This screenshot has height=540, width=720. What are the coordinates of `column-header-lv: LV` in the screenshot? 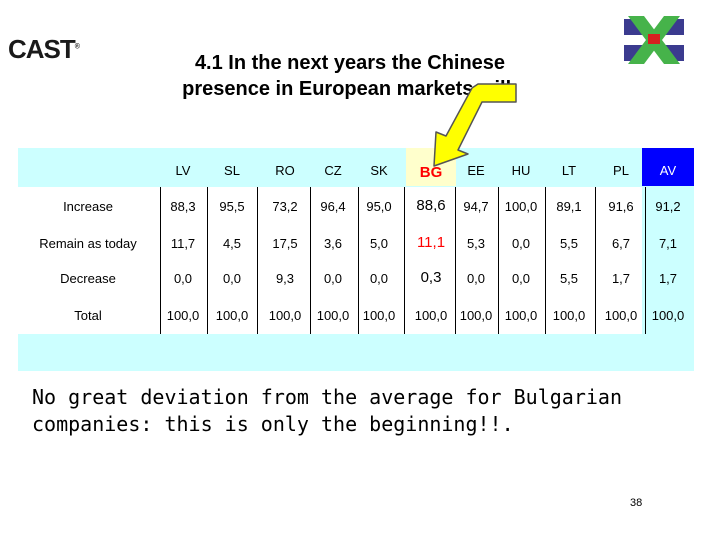 It's located at (183, 170).